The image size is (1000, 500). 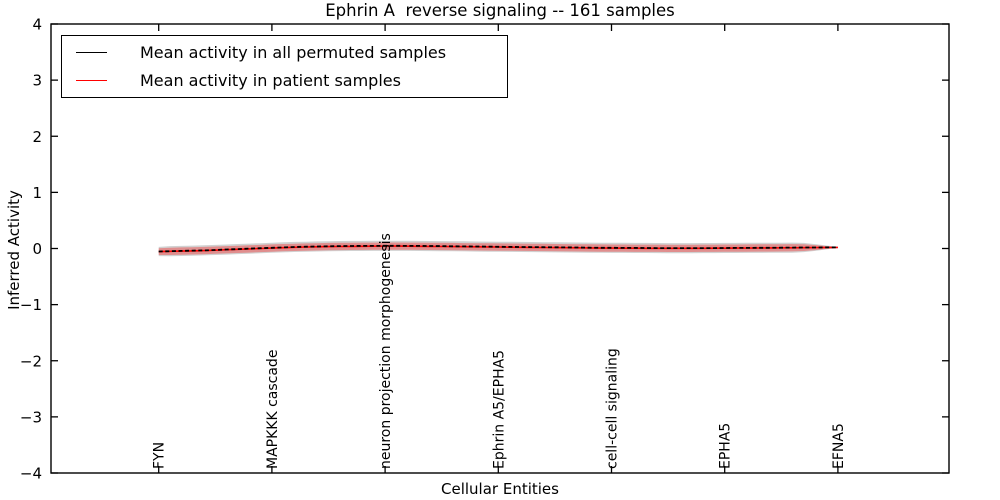 I want to click on y-tick-label: 2, so click(x=37, y=137).